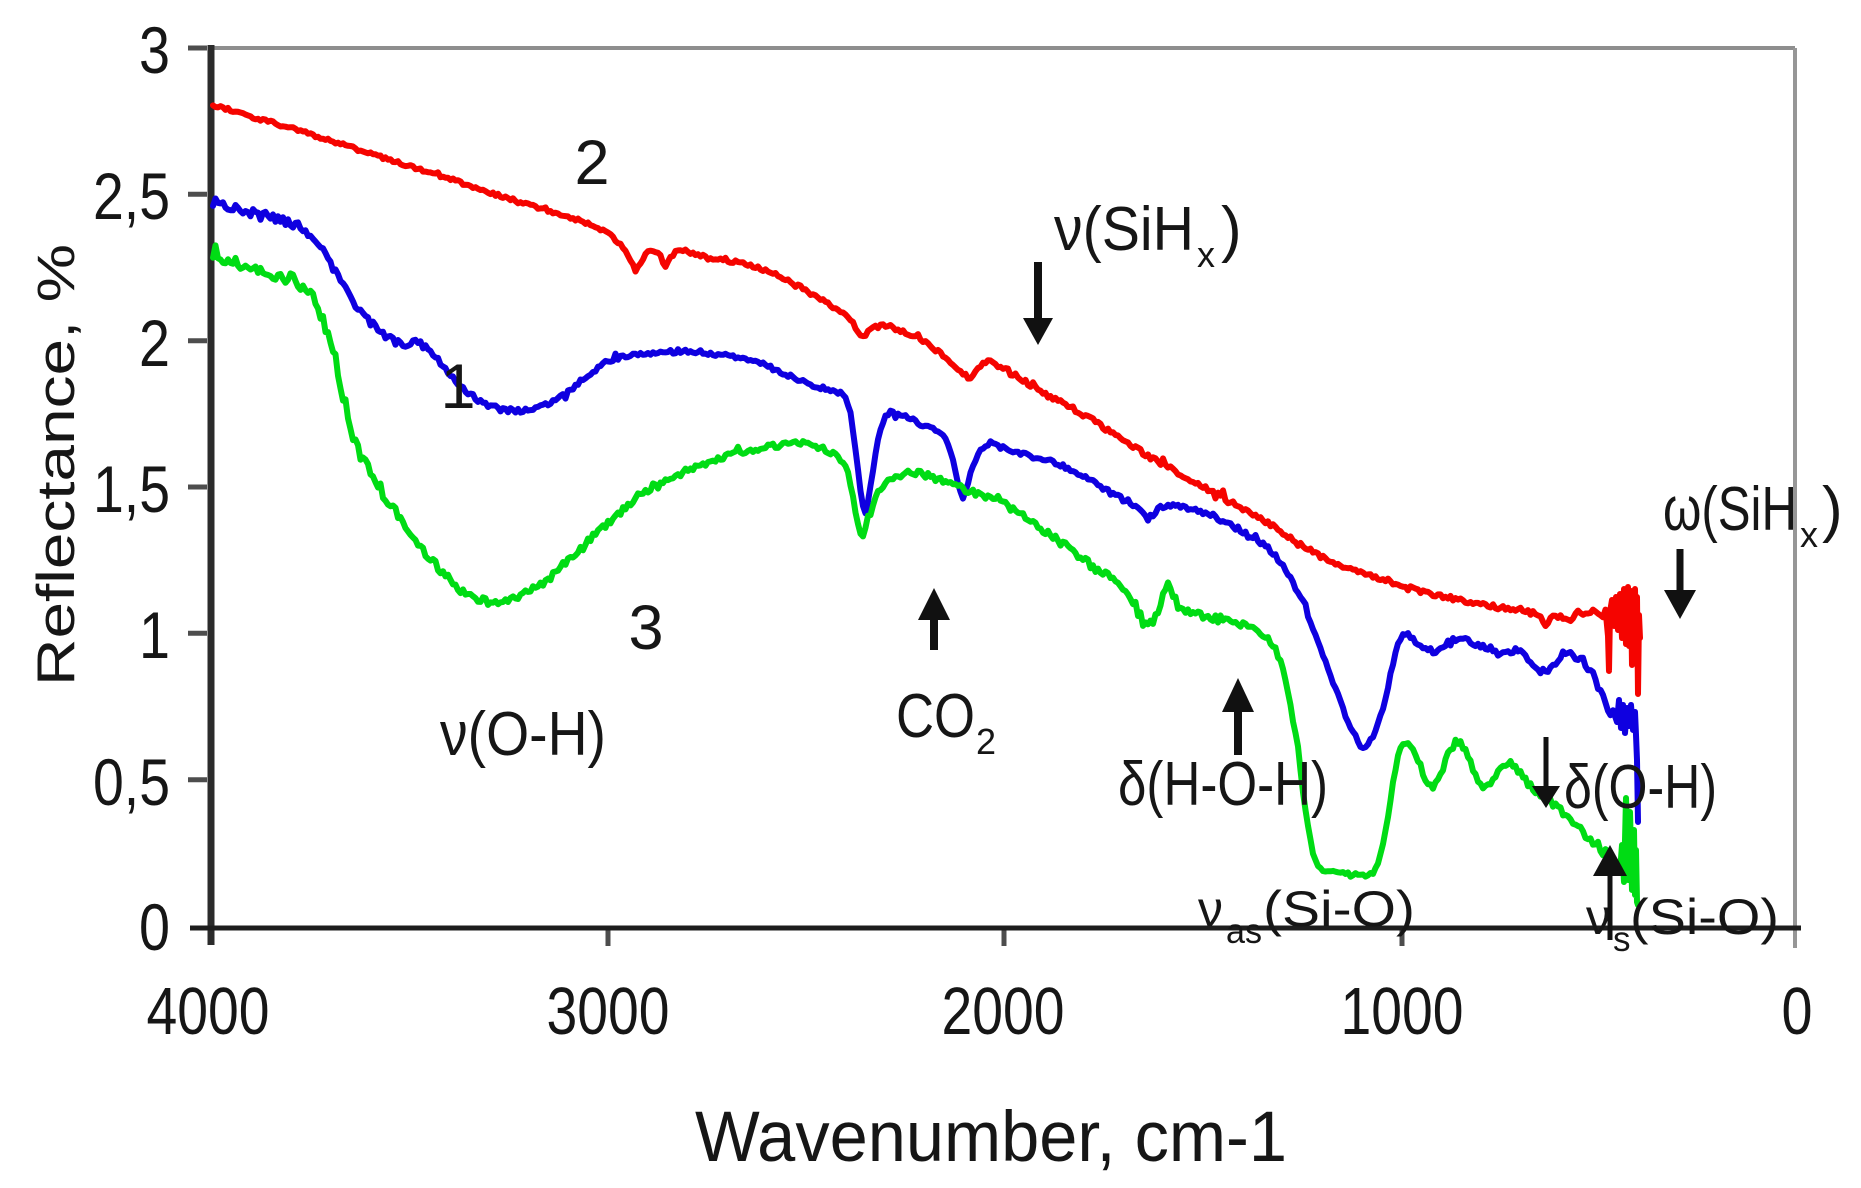  Describe the element at coordinates (1622, 939) in the screenshot. I see `svg-text: s` at that location.